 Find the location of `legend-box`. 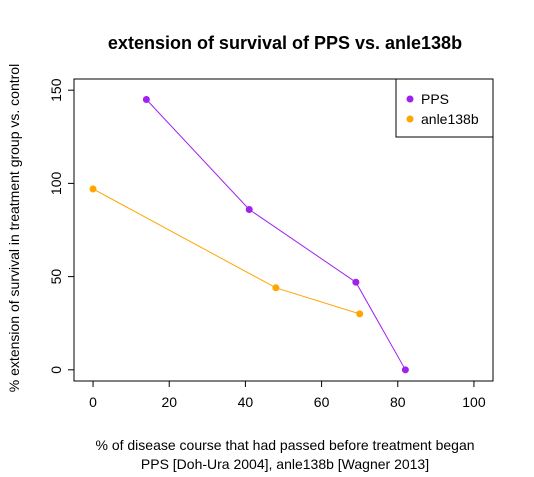

legend-box is located at coordinates (444, 108).